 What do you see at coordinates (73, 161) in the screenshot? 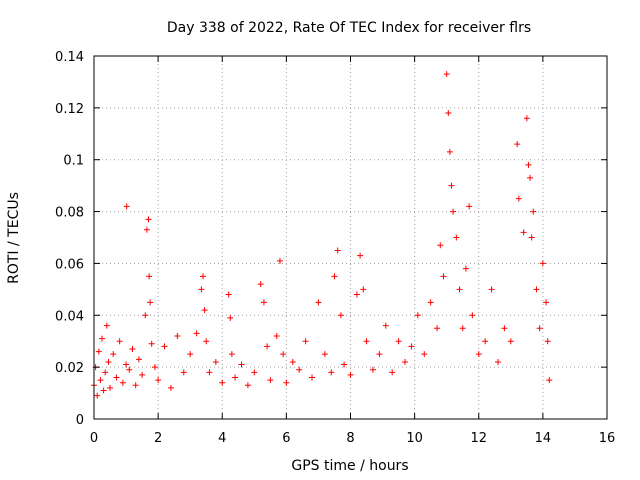
I see `y-tick-label: 0.1` at bounding box center [73, 161].